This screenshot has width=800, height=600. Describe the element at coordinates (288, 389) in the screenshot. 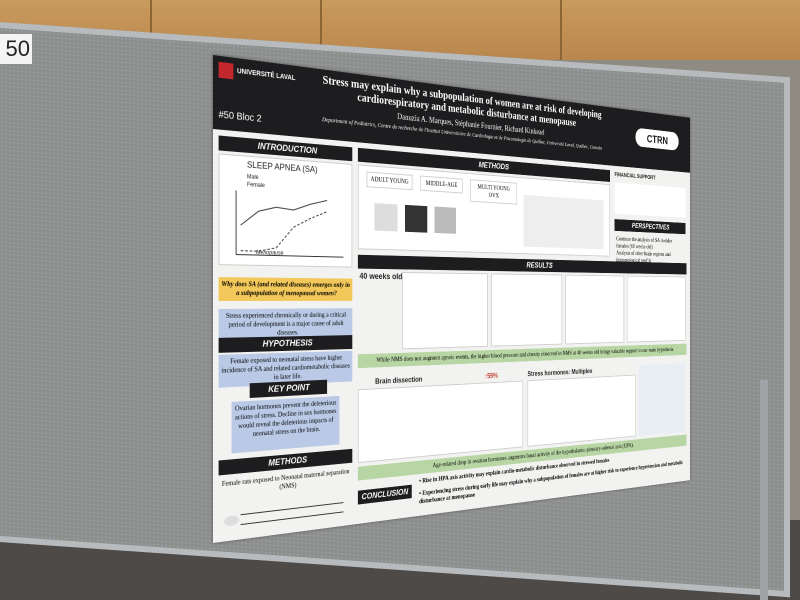

I see `section-heading: KEY POINT` at that location.